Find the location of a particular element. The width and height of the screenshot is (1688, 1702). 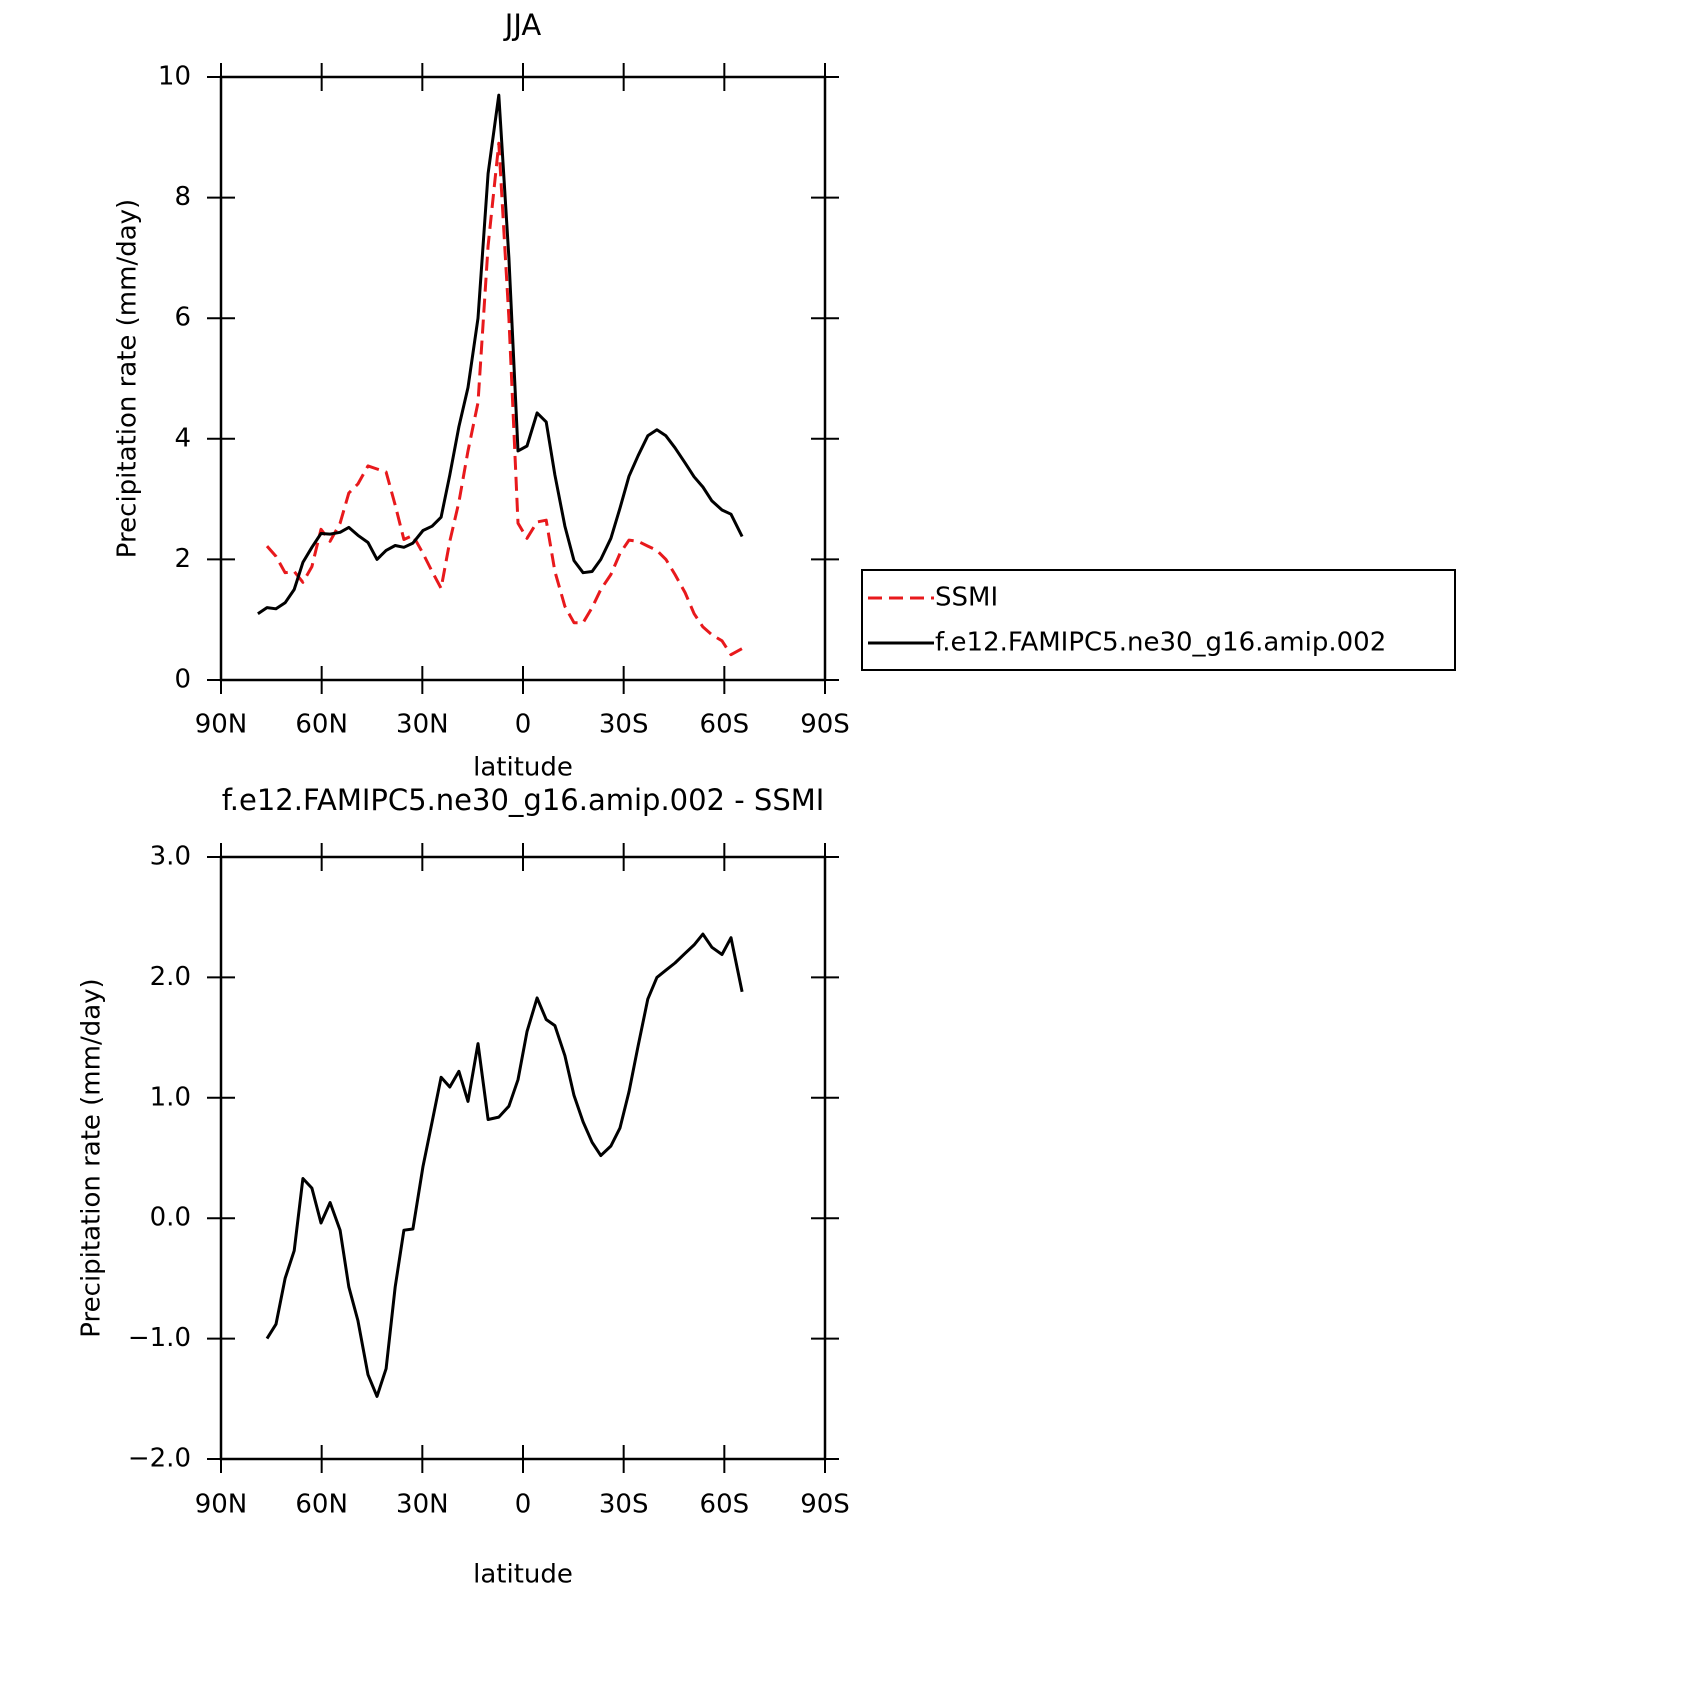

y-tick-label: 2 is located at coordinates (182, 559).